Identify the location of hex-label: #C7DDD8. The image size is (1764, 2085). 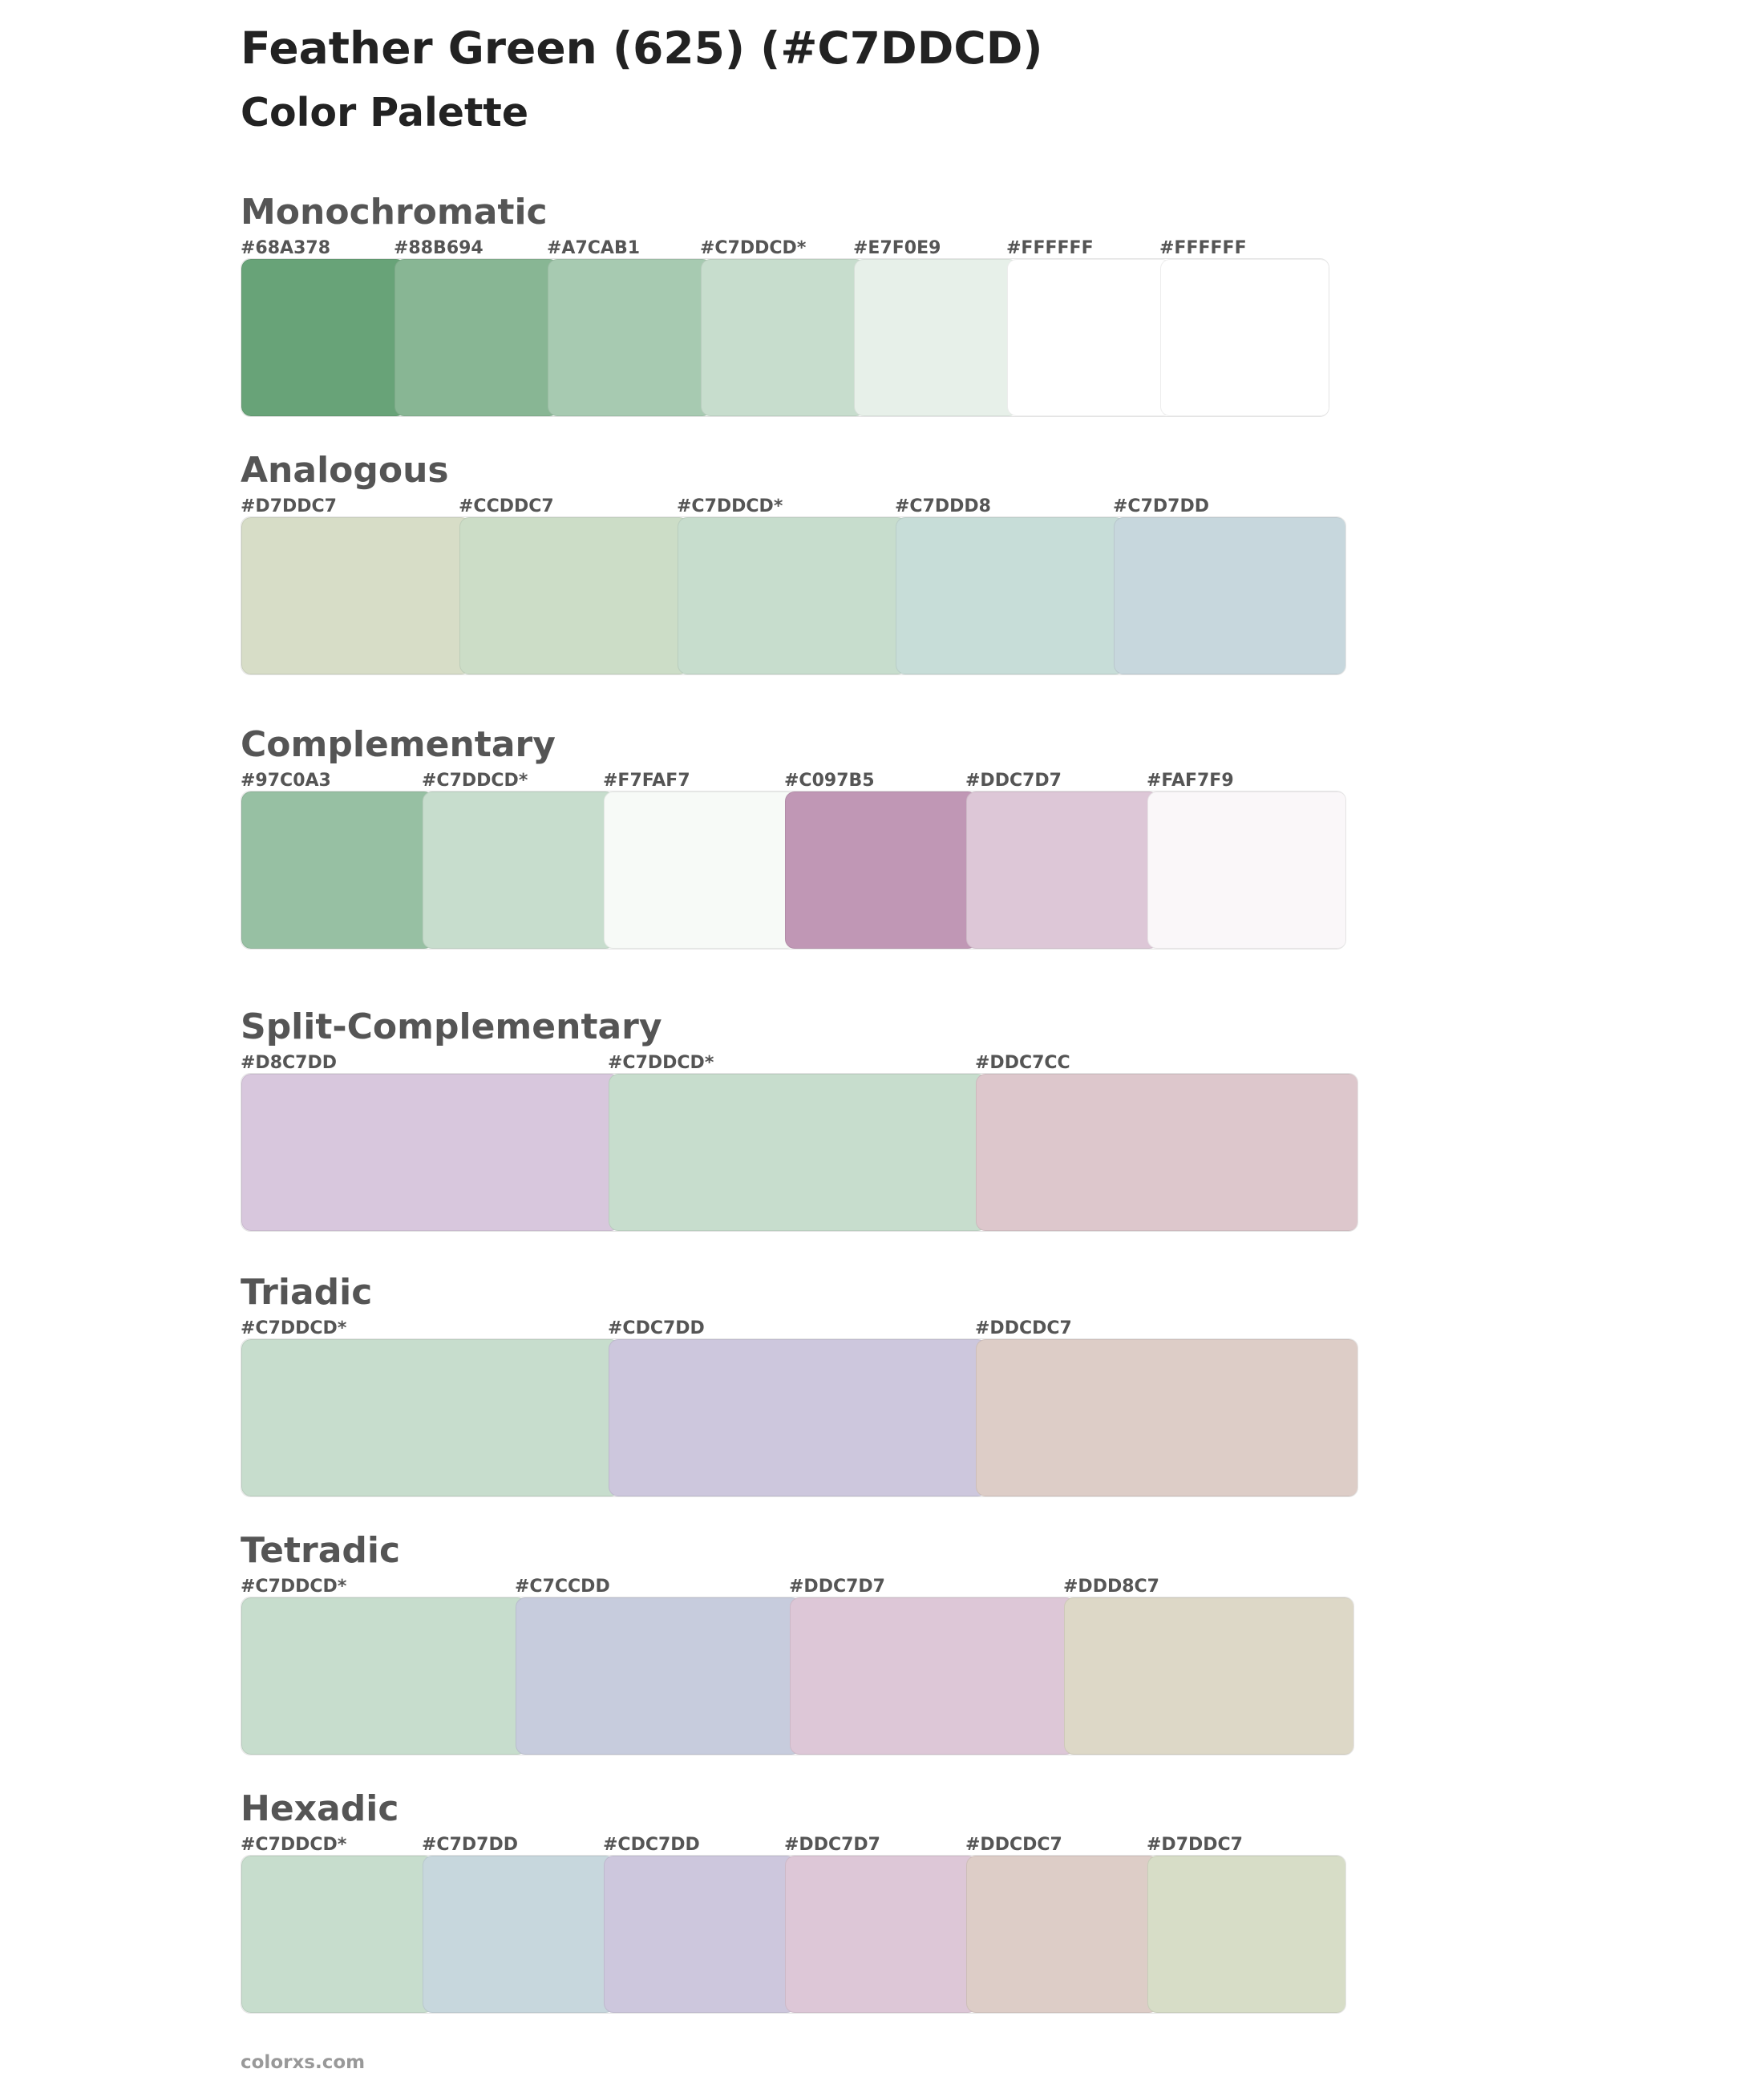
(943, 506).